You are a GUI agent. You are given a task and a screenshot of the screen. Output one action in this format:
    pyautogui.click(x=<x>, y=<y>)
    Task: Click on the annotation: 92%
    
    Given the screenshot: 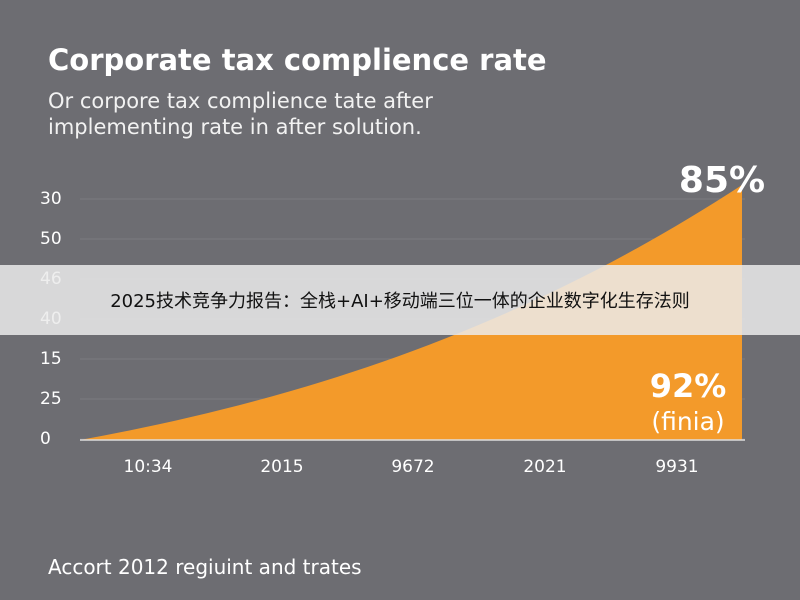 What is the action you would take?
    pyautogui.click(x=688, y=386)
    